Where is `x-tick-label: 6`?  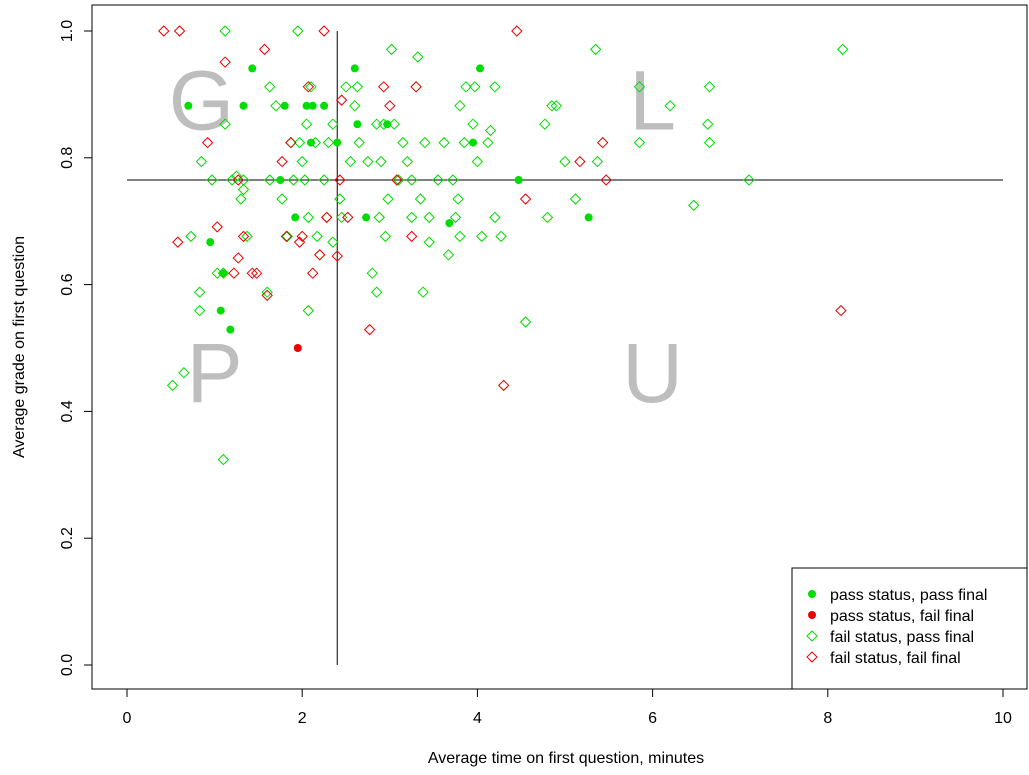
x-tick-label: 6 is located at coordinates (652, 718).